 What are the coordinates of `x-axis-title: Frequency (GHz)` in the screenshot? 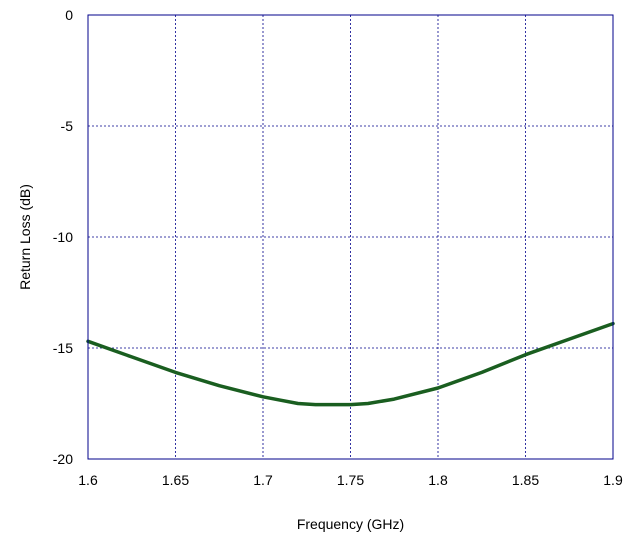 It's located at (350, 524).